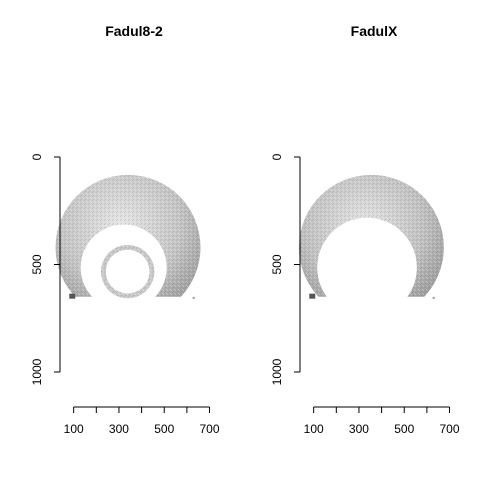  Describe the element at coordinates (374, 31) in the screenshot. I see `chart-title: FadulX` at that location.